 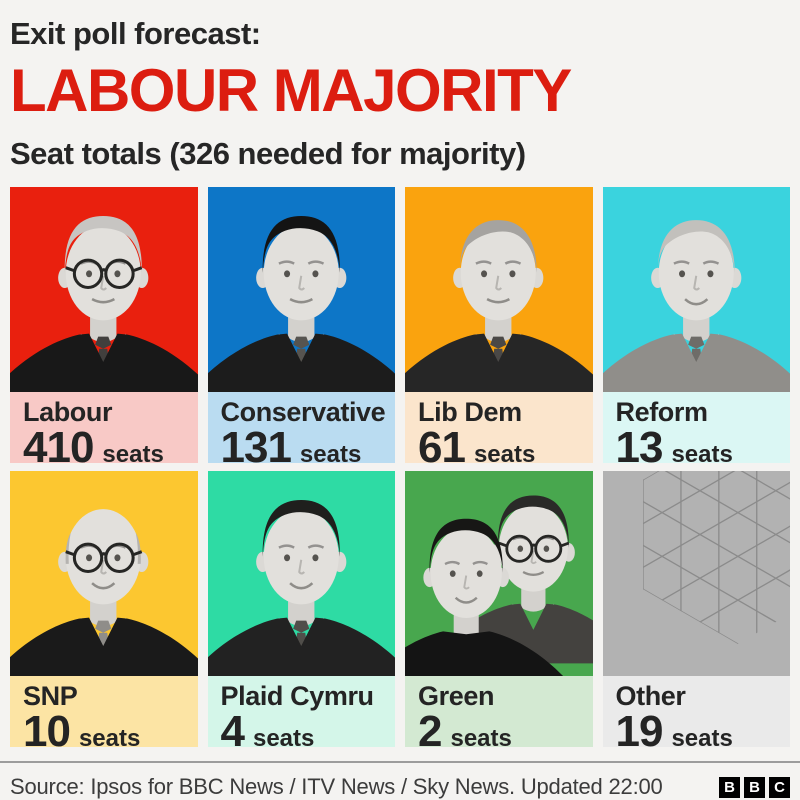 I want to click on green-leaders-photo, so click(x=499, y=574).